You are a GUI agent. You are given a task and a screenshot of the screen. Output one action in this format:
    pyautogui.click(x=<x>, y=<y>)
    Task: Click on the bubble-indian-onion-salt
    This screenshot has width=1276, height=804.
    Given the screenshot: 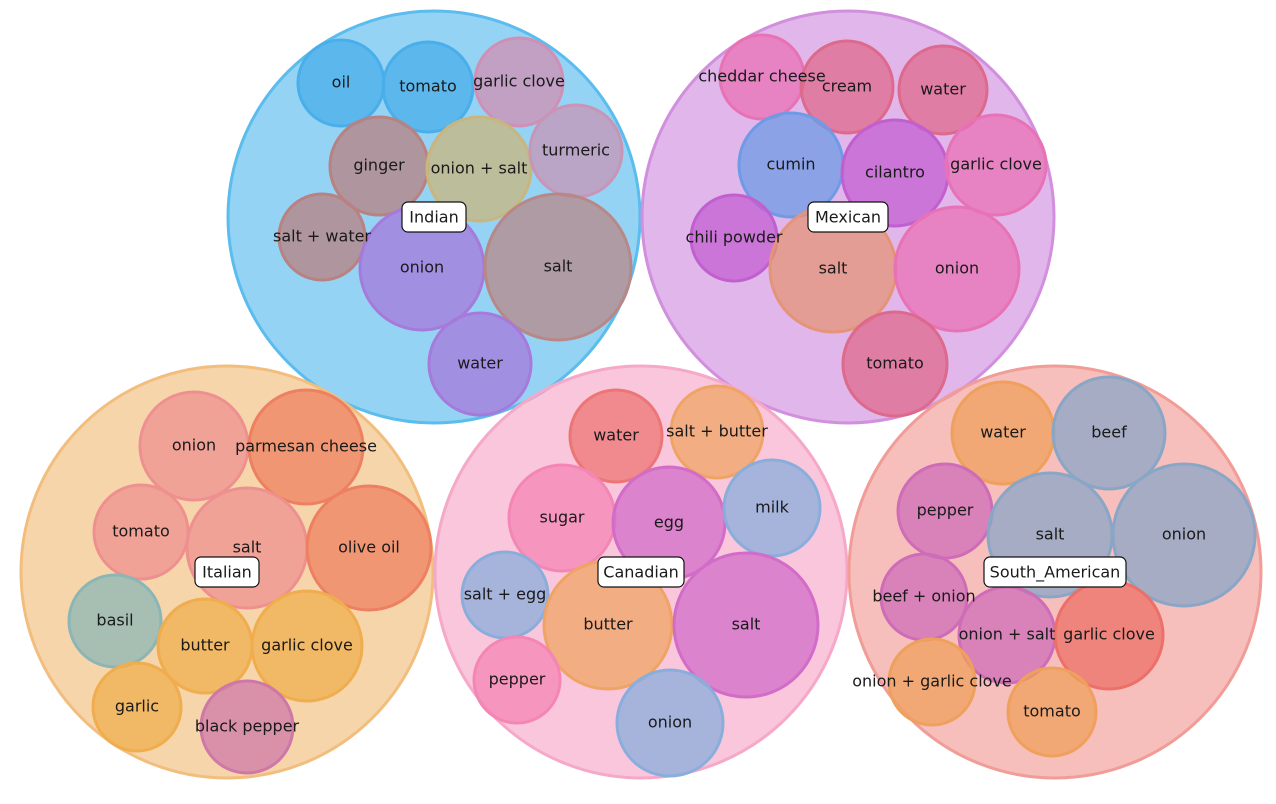 What is the action you would take?
    pyautogui.click(x=479, y=169)
    